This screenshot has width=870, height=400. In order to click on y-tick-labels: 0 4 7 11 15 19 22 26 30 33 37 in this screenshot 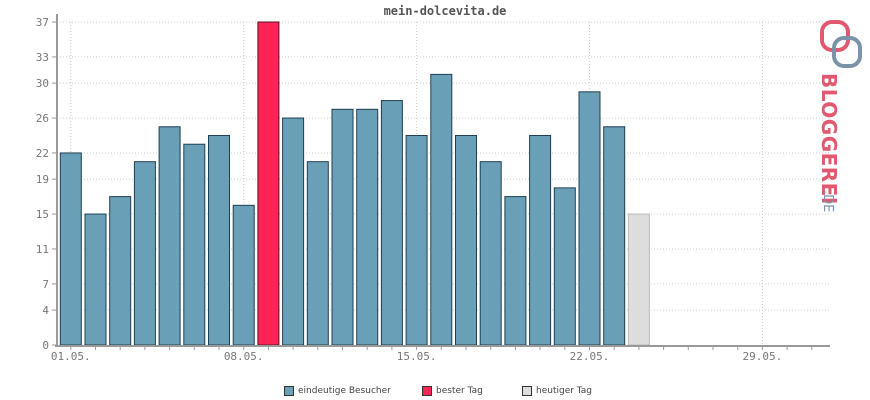, I will do `click(43, 184)`.